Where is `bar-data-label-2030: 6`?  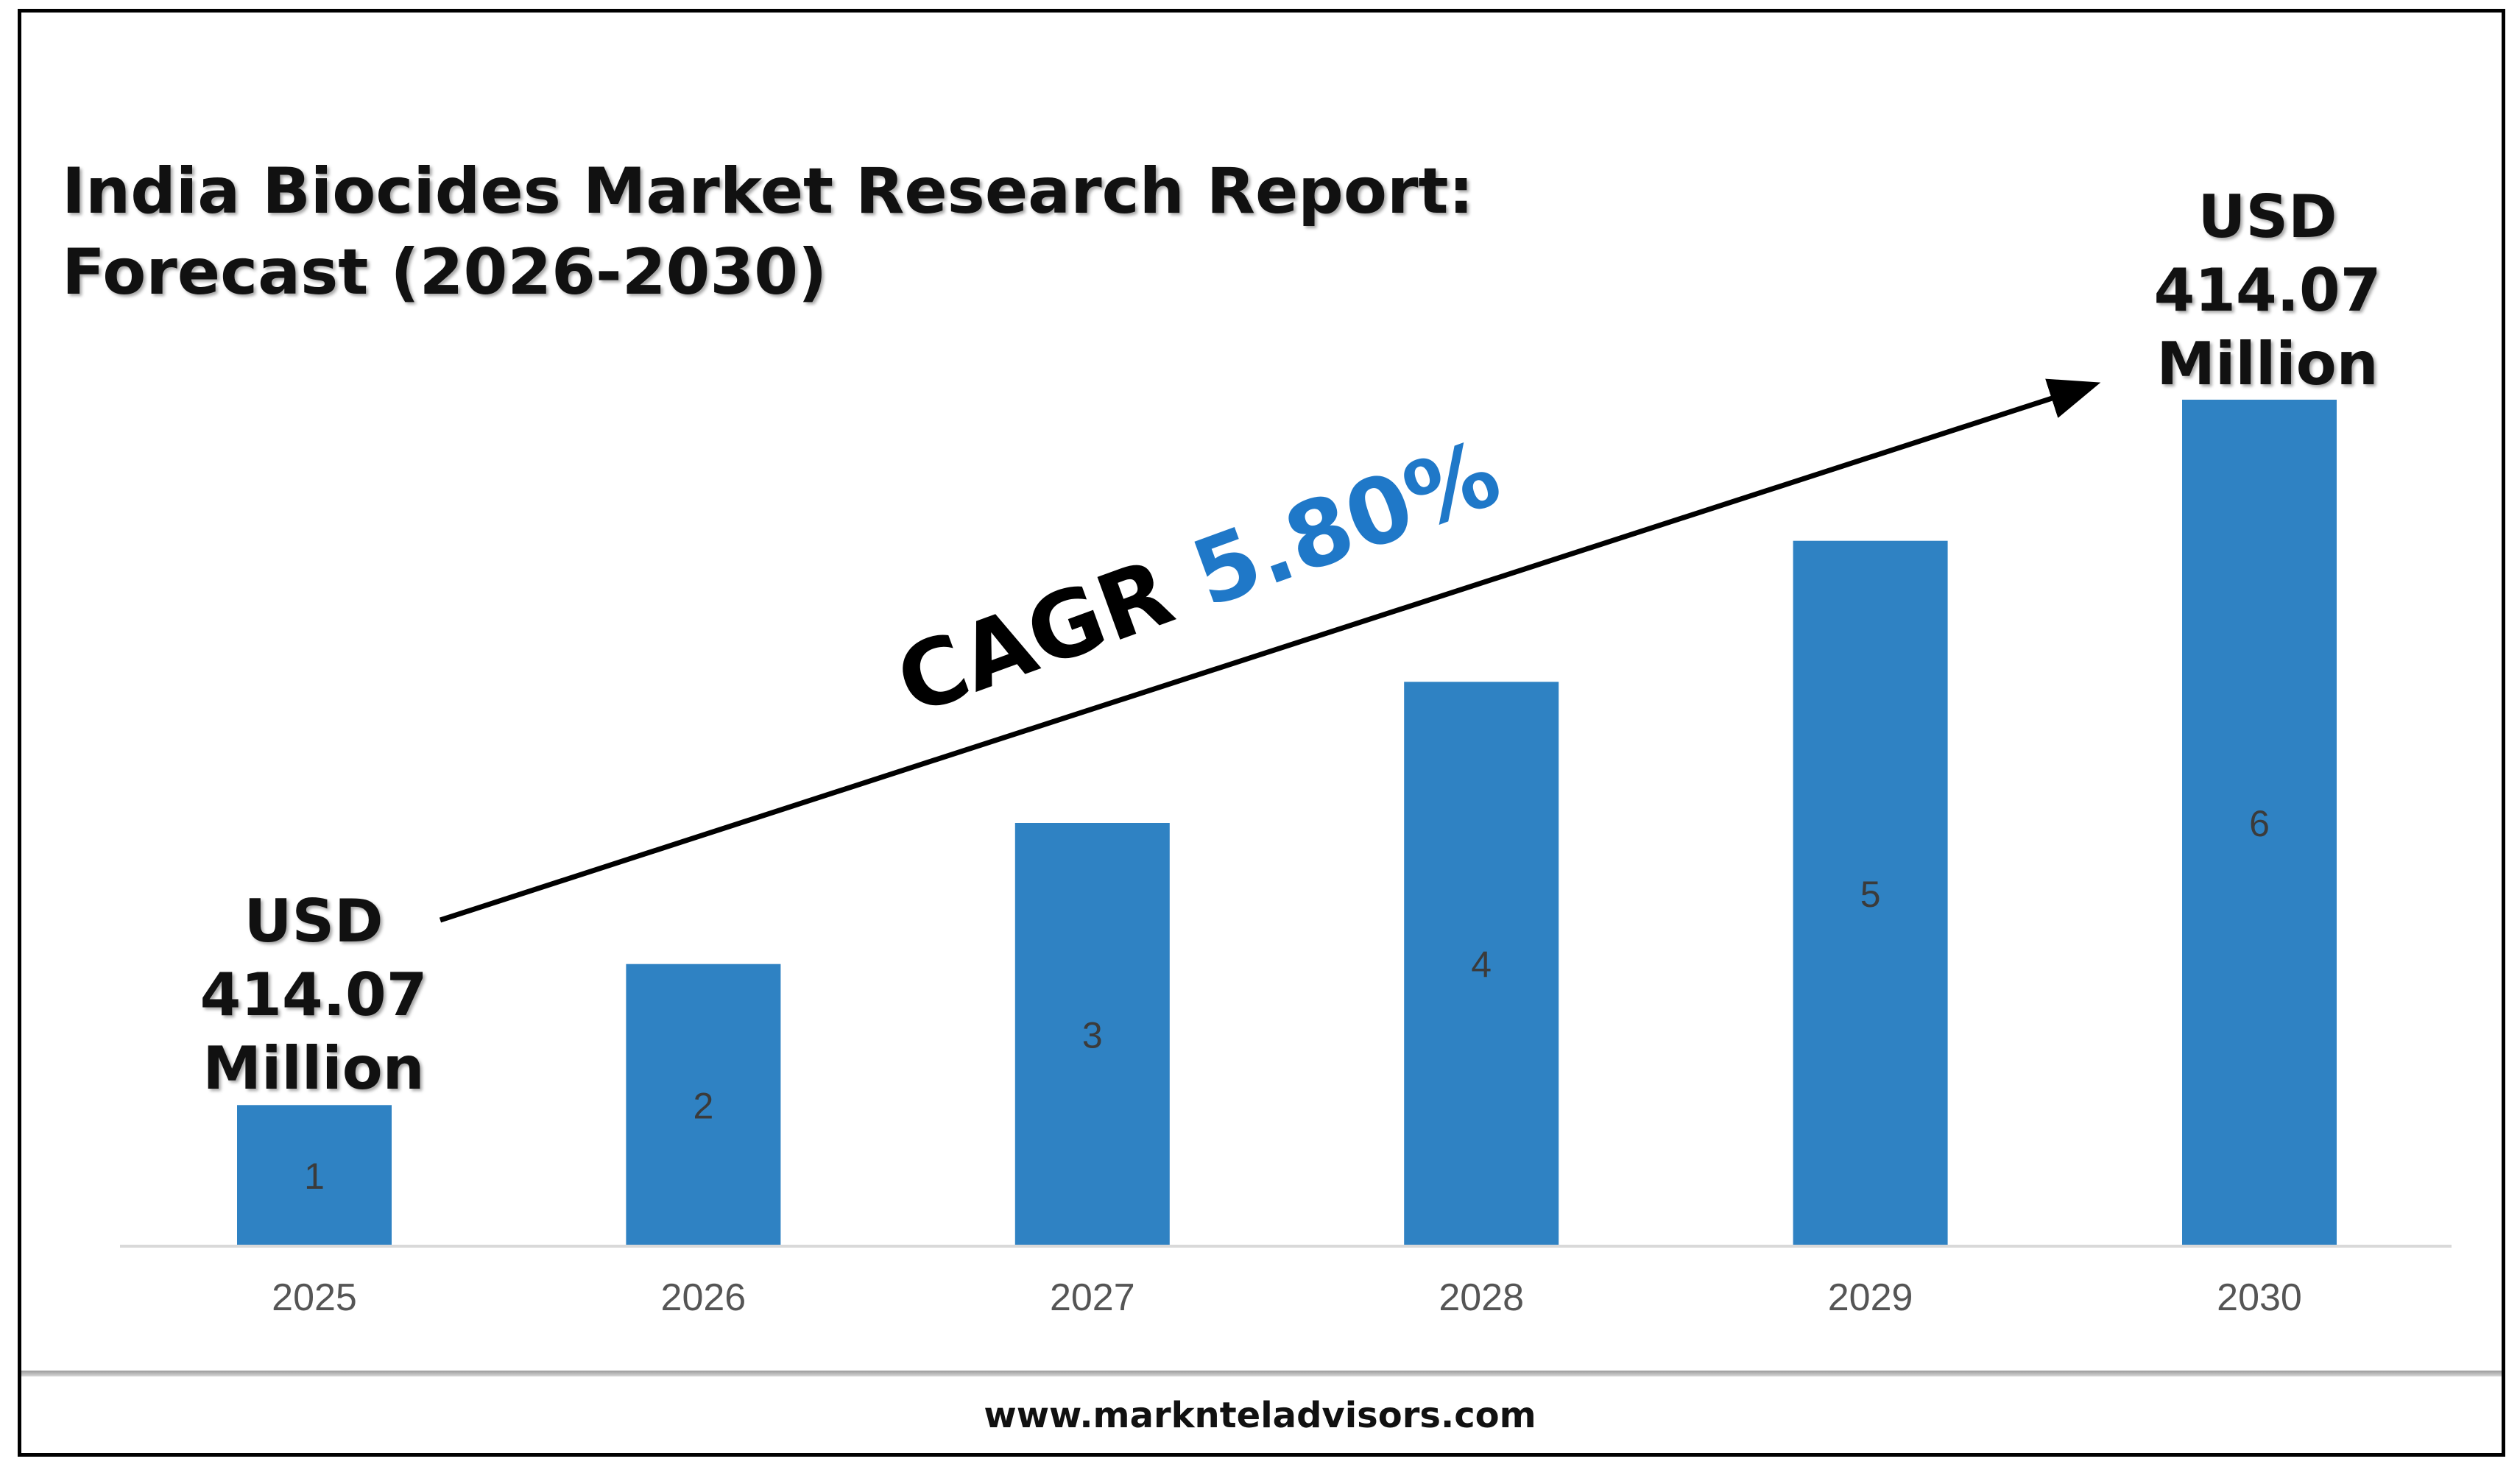
bar-data-label-2030: 6 is located at coordinates (2259, 824).